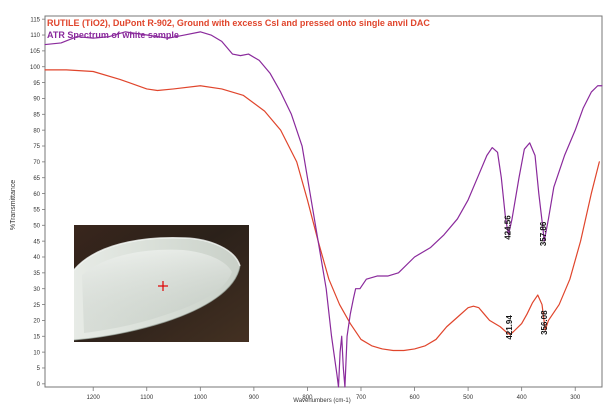 The width and height of the screenshot is (603, 411). I want to click on y-tick-label: 65, so click(36, 179).